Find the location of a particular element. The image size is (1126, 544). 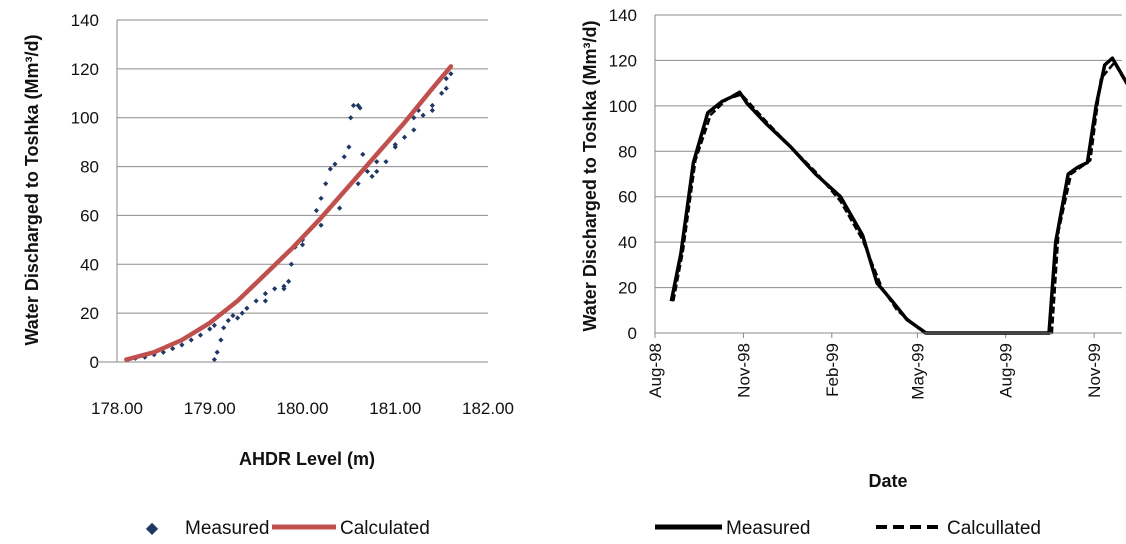

right-y-tick-label: 120 is located at coordinates (623, 60).